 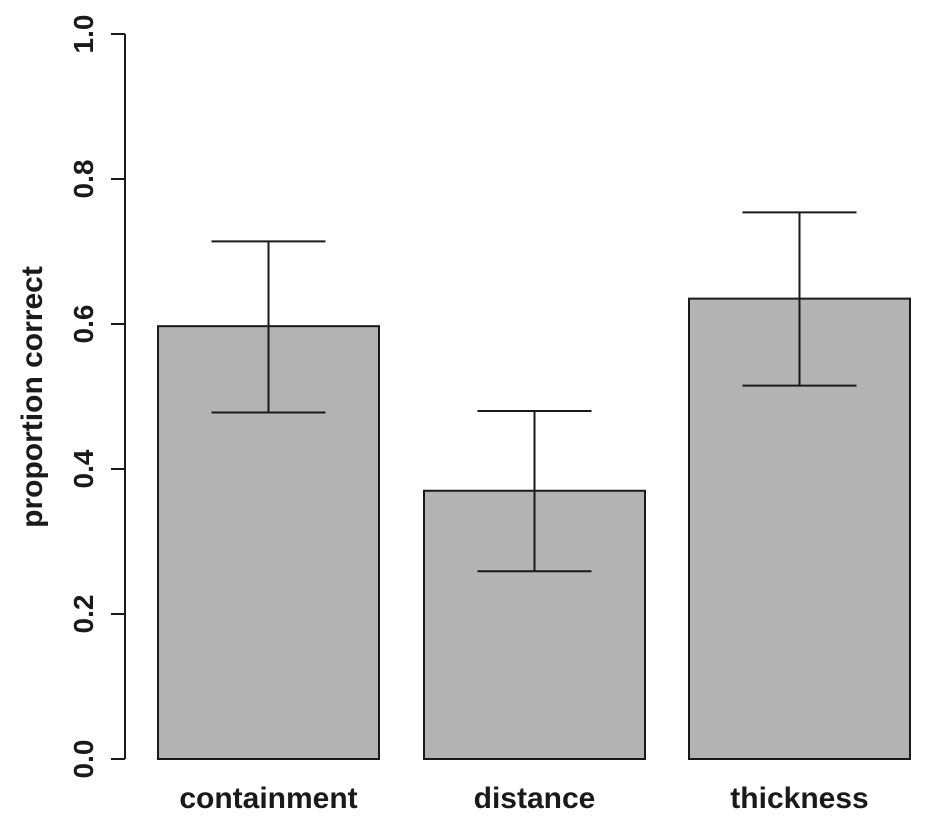 I want to click on y-tick-label: 0.4, so click(x=83, y=468).